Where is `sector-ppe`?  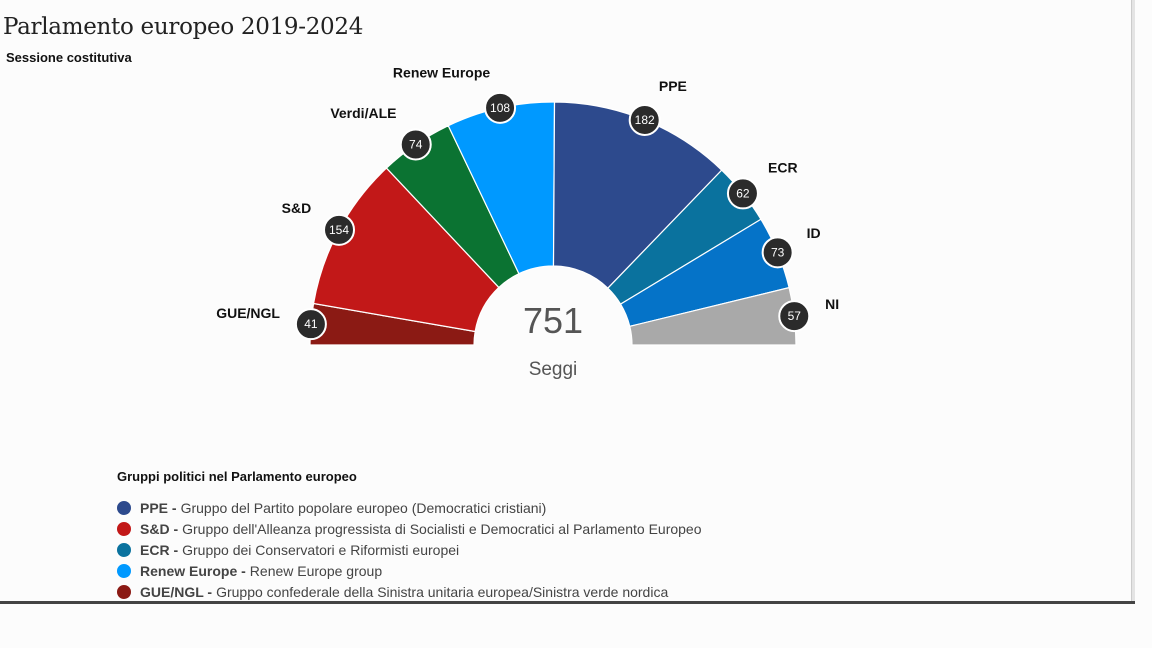 sector-ppe is located at coordinates (637, 195).